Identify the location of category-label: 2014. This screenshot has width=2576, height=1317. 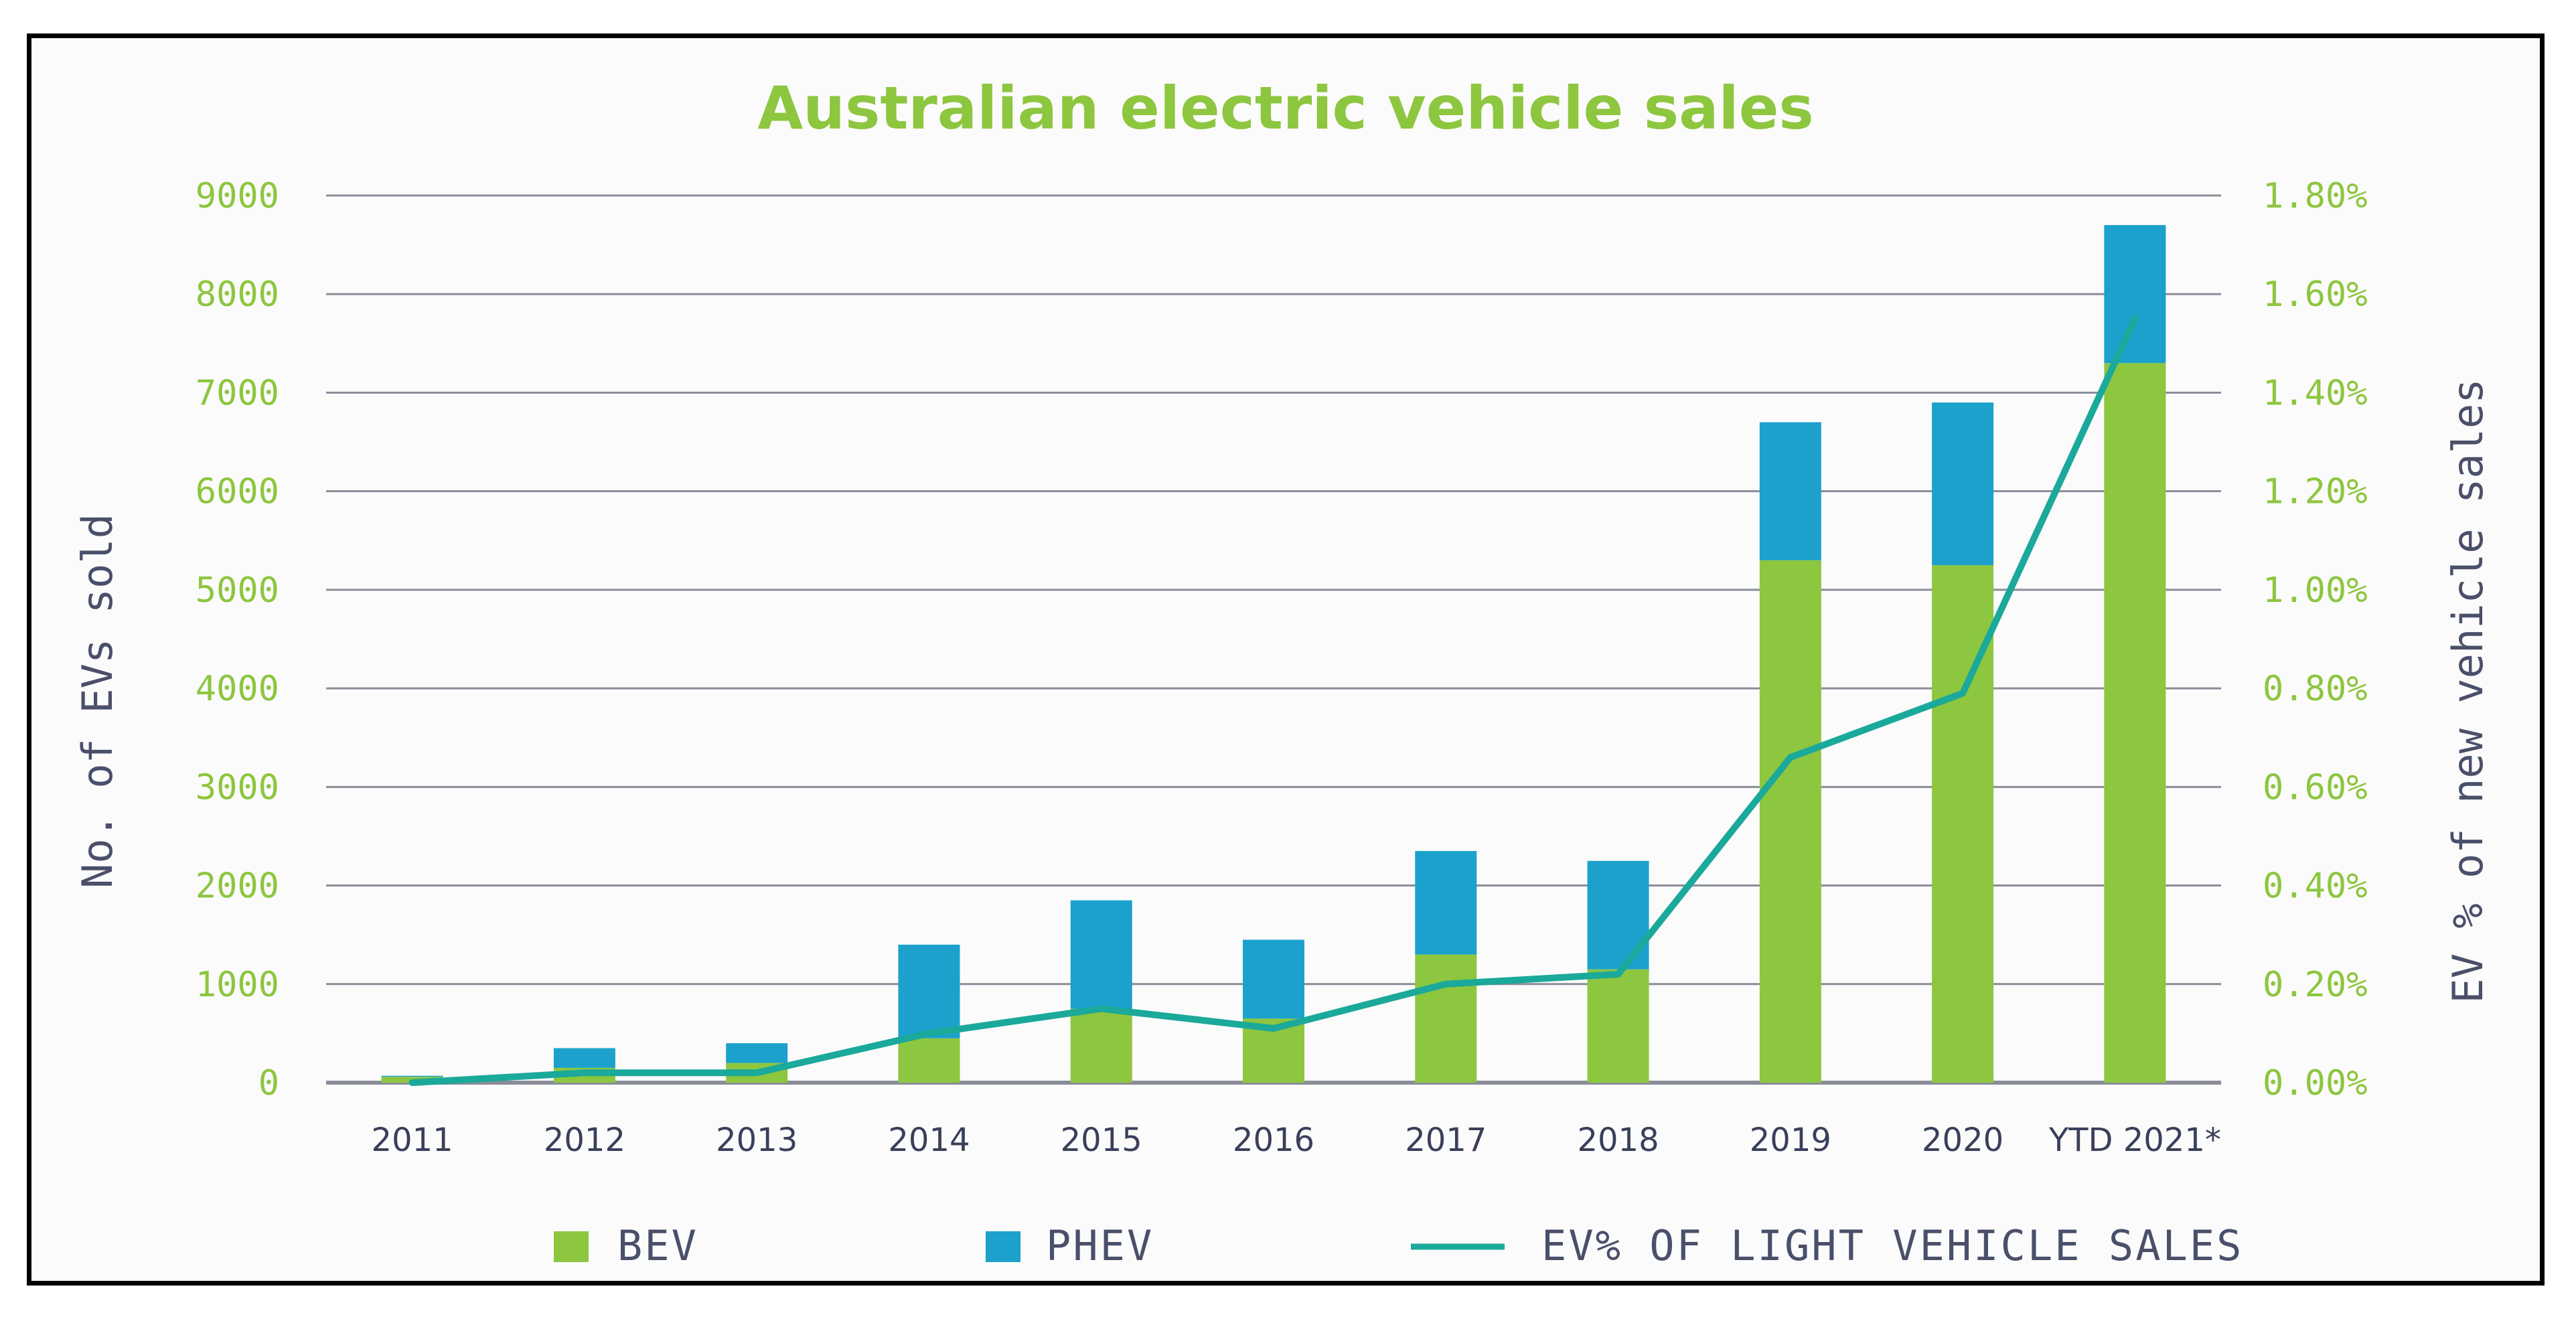
(929, 1140).